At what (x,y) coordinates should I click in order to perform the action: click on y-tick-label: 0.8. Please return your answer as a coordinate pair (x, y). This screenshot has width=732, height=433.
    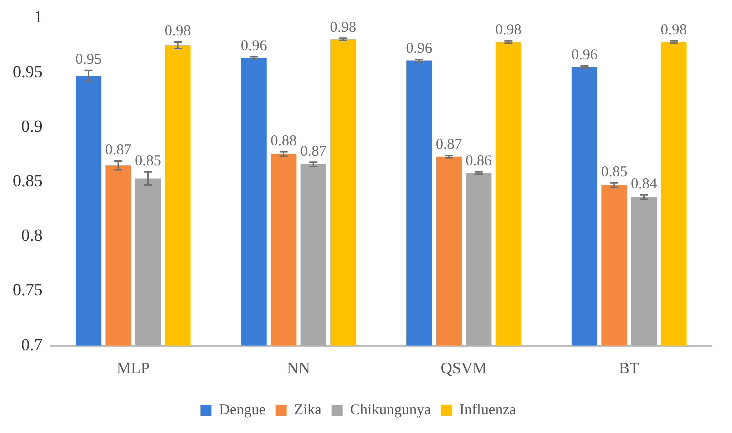
    Looking at the image, I should click on (32, 236).